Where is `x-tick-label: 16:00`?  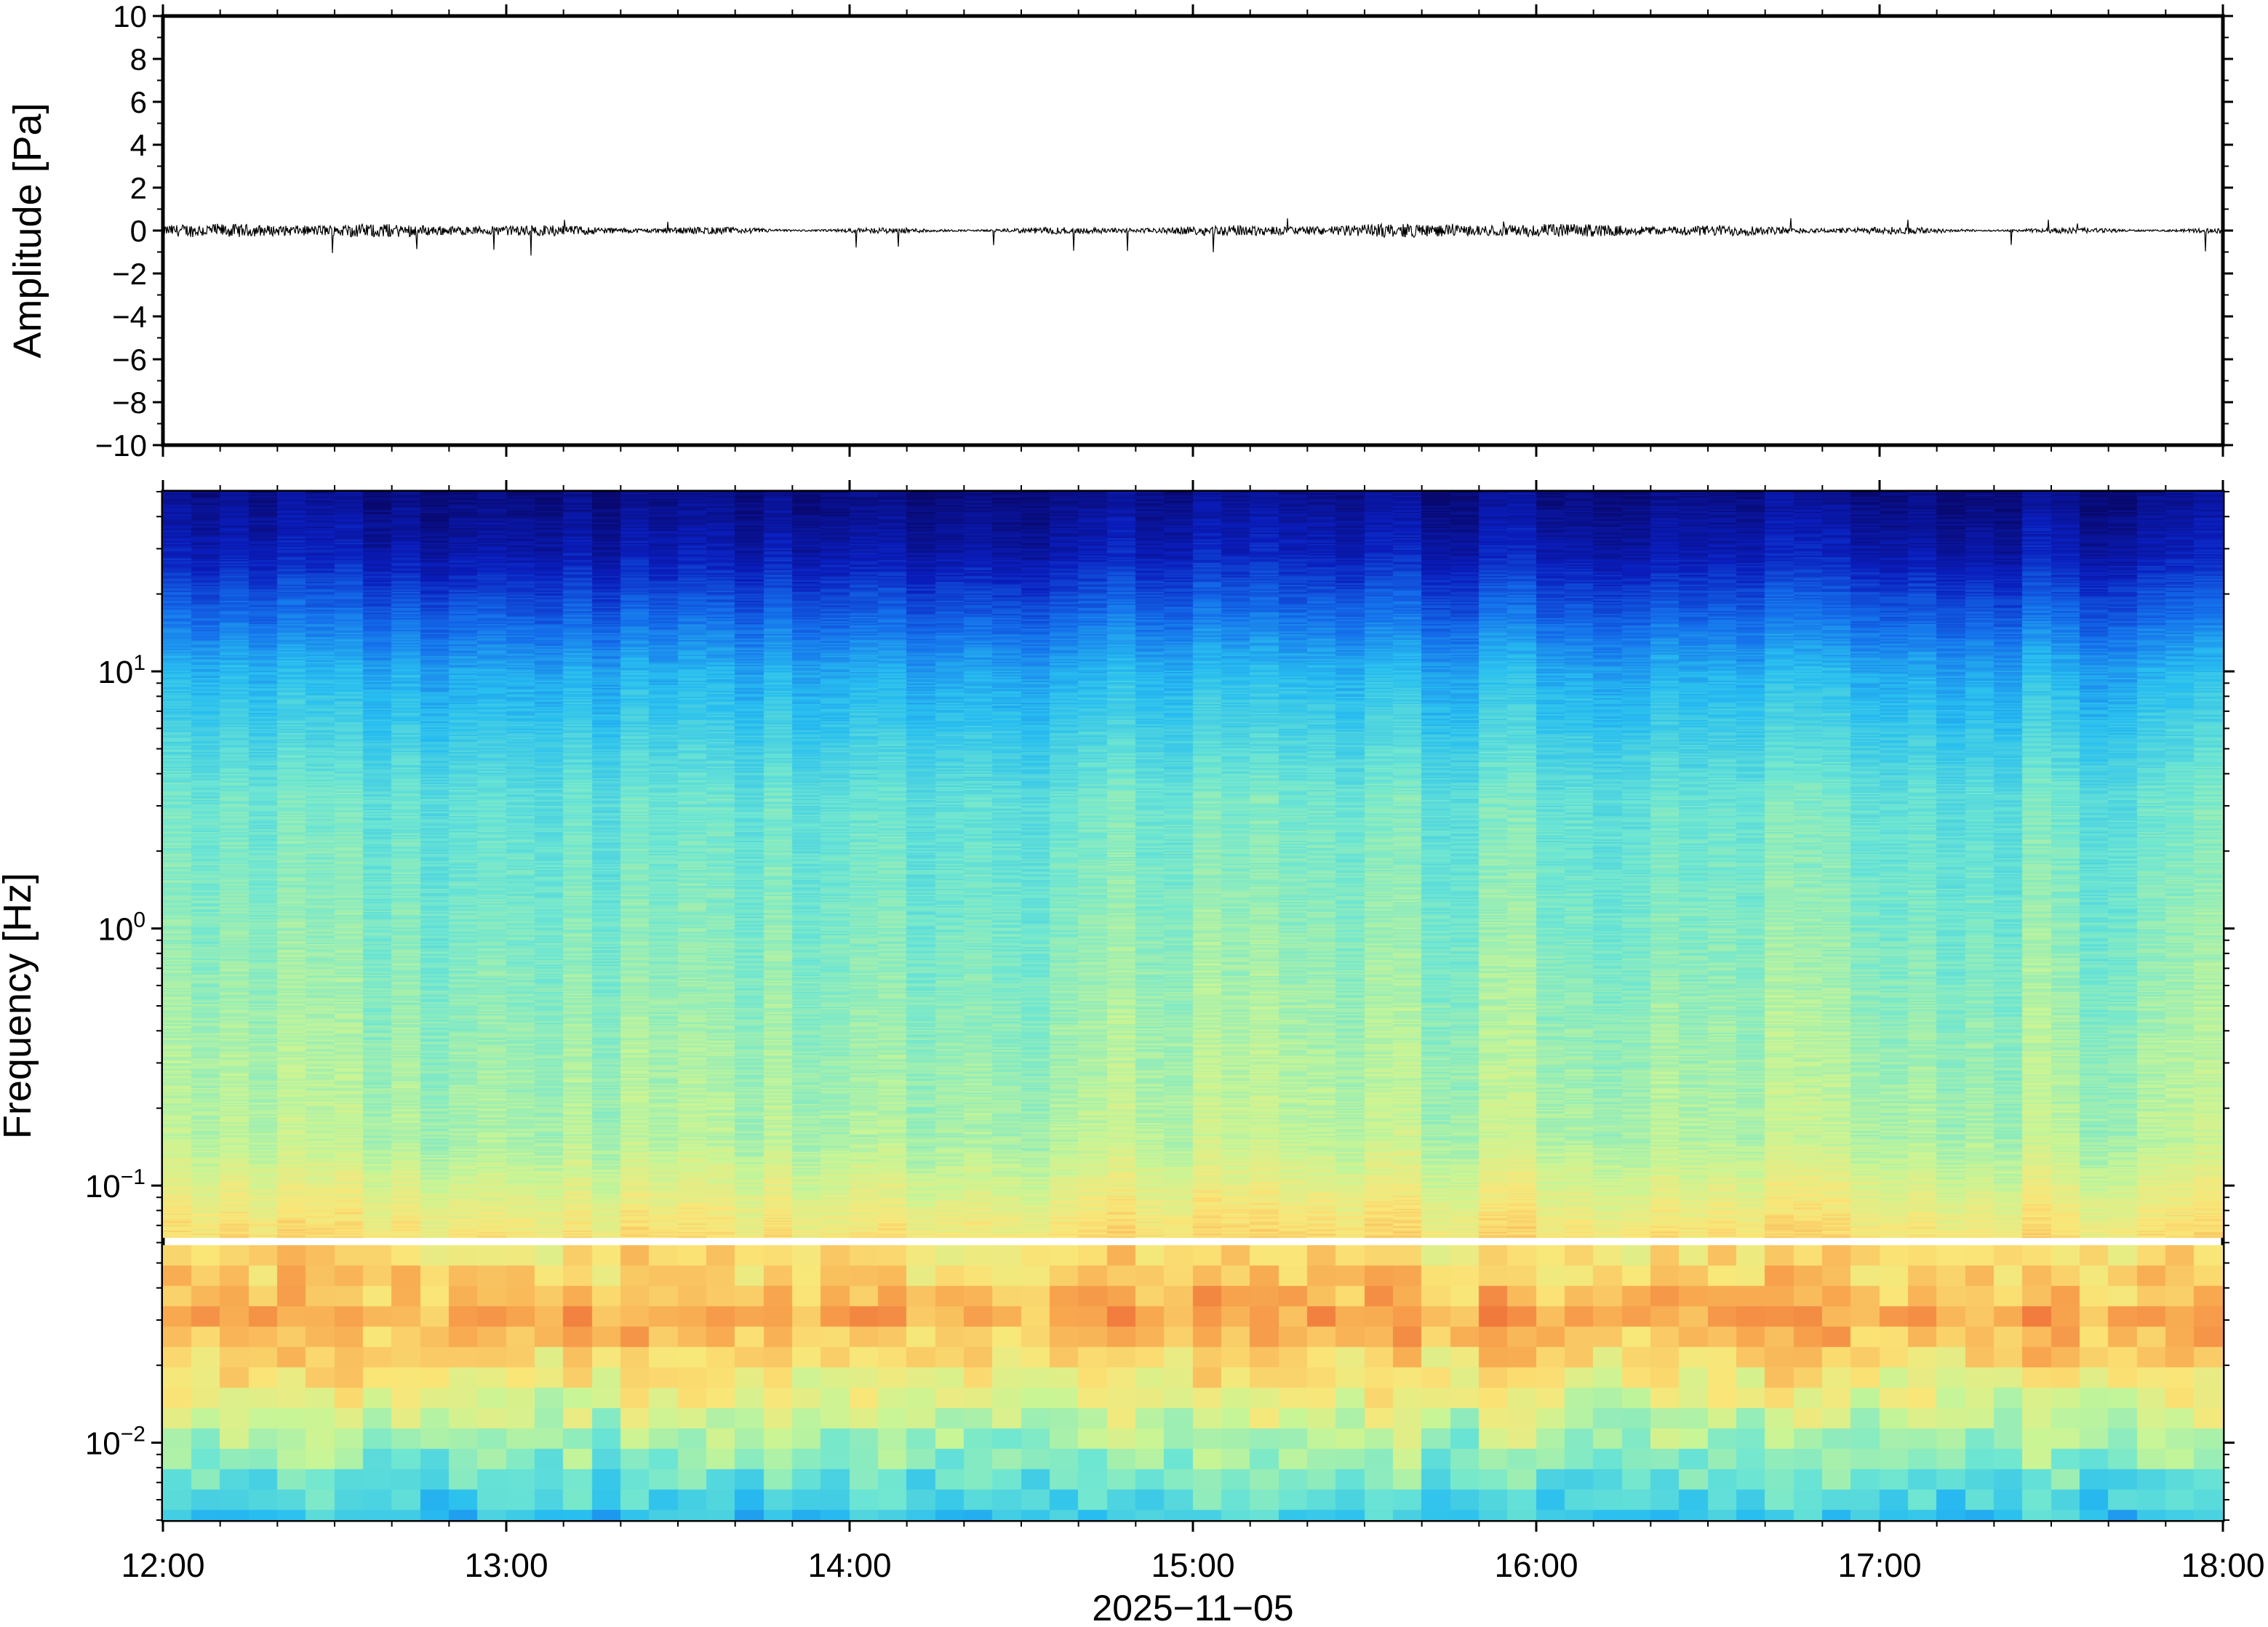 x-tick-label: 16:00 is located at coordinates (1536, 1565).